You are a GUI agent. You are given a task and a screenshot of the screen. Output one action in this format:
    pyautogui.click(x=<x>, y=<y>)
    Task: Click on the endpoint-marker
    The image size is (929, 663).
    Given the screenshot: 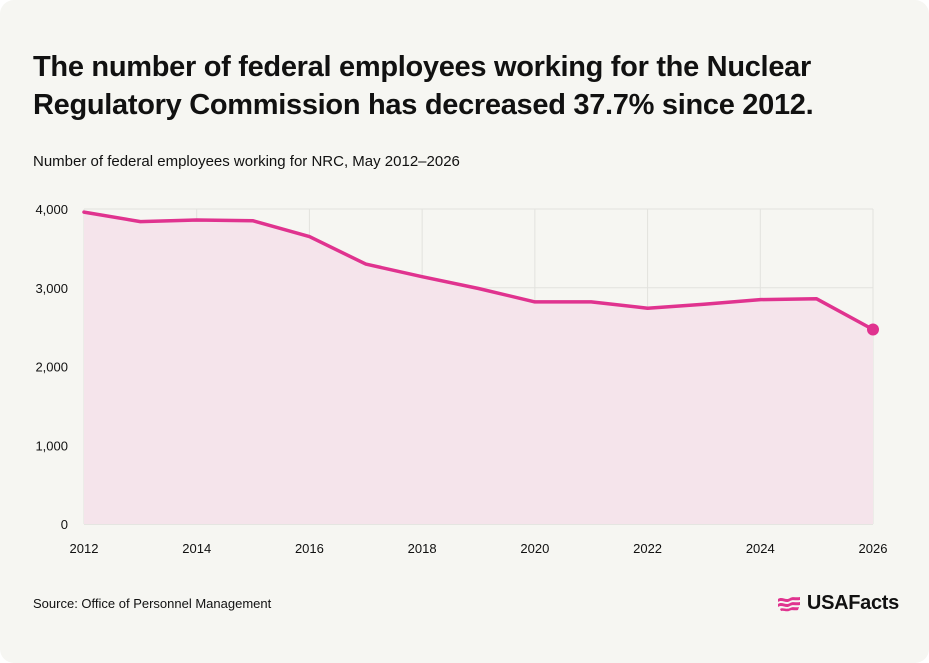 What is the action you would take?
    pyautogui.click(x=873, y=329)
    